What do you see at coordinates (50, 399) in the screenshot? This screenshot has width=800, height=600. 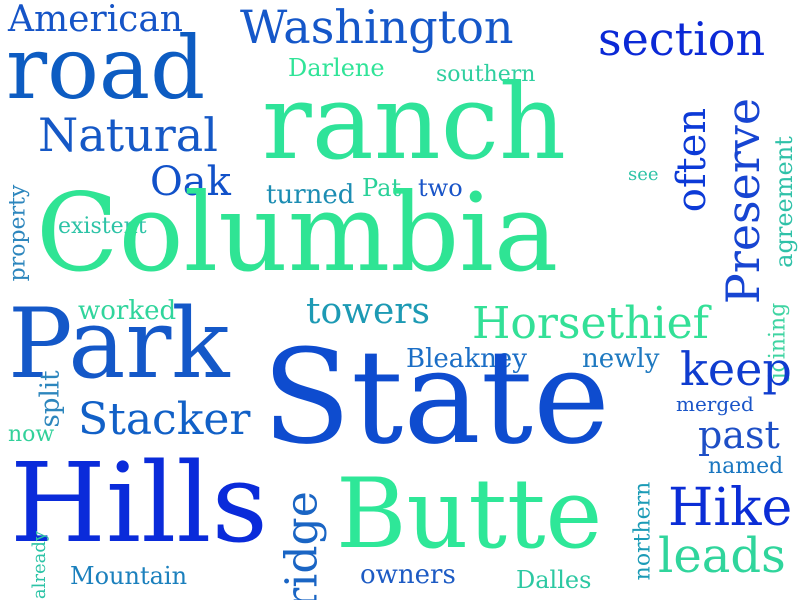 I see `word-split: split` at bounding box center [50, 399].